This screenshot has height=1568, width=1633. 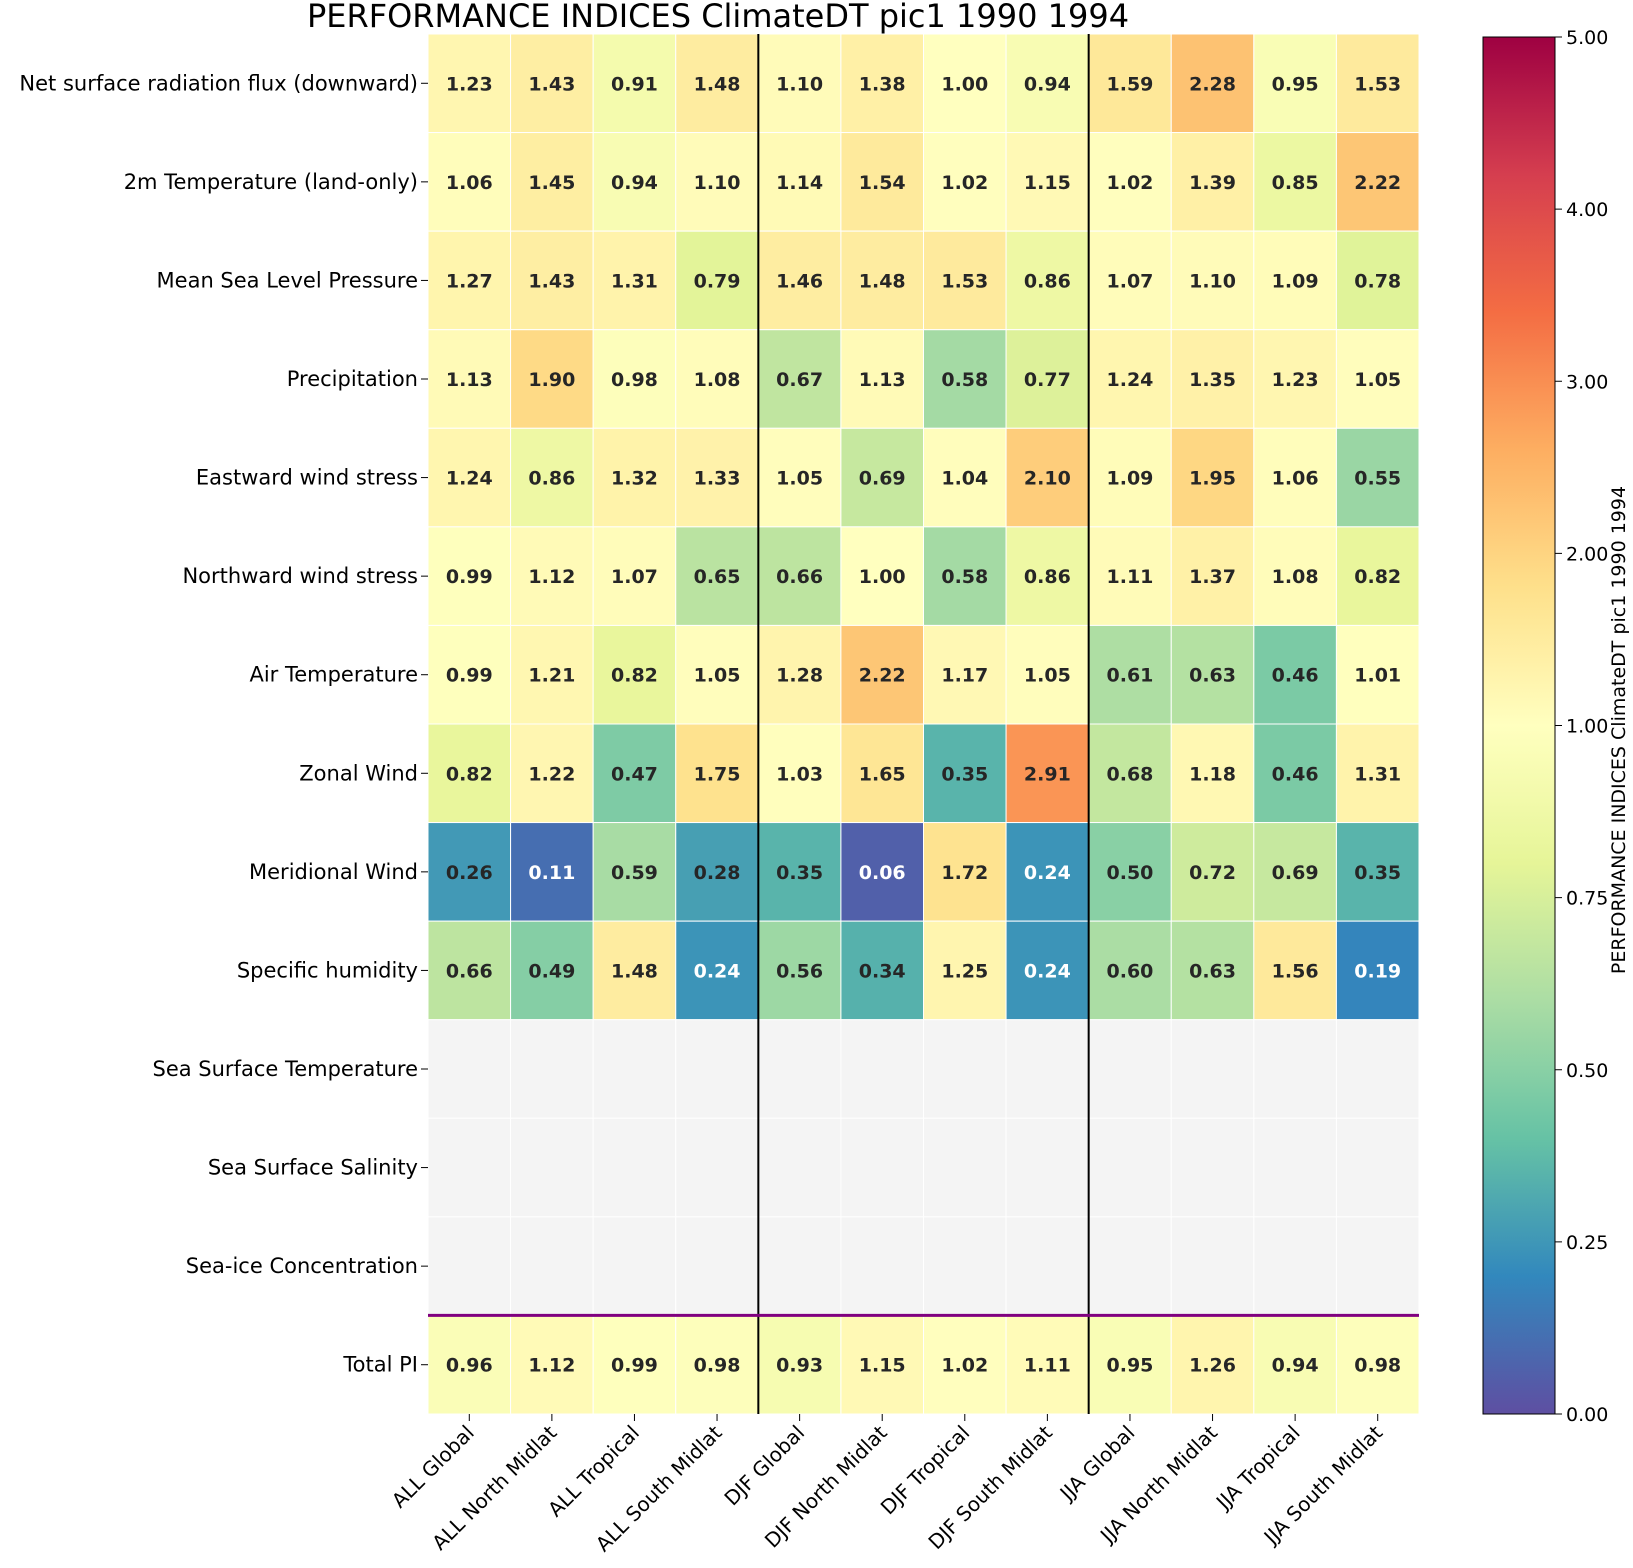 I want to click on cell-value-label: 1.15, so click(x=1047, y=183).